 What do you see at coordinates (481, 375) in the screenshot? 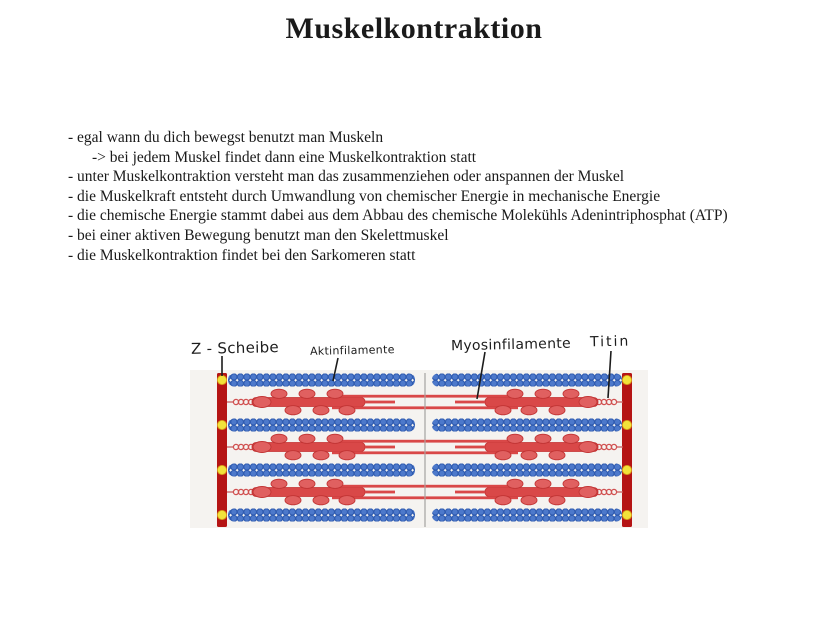
I see `pointer-myosinfilamente` at bounding box center [481, 375].